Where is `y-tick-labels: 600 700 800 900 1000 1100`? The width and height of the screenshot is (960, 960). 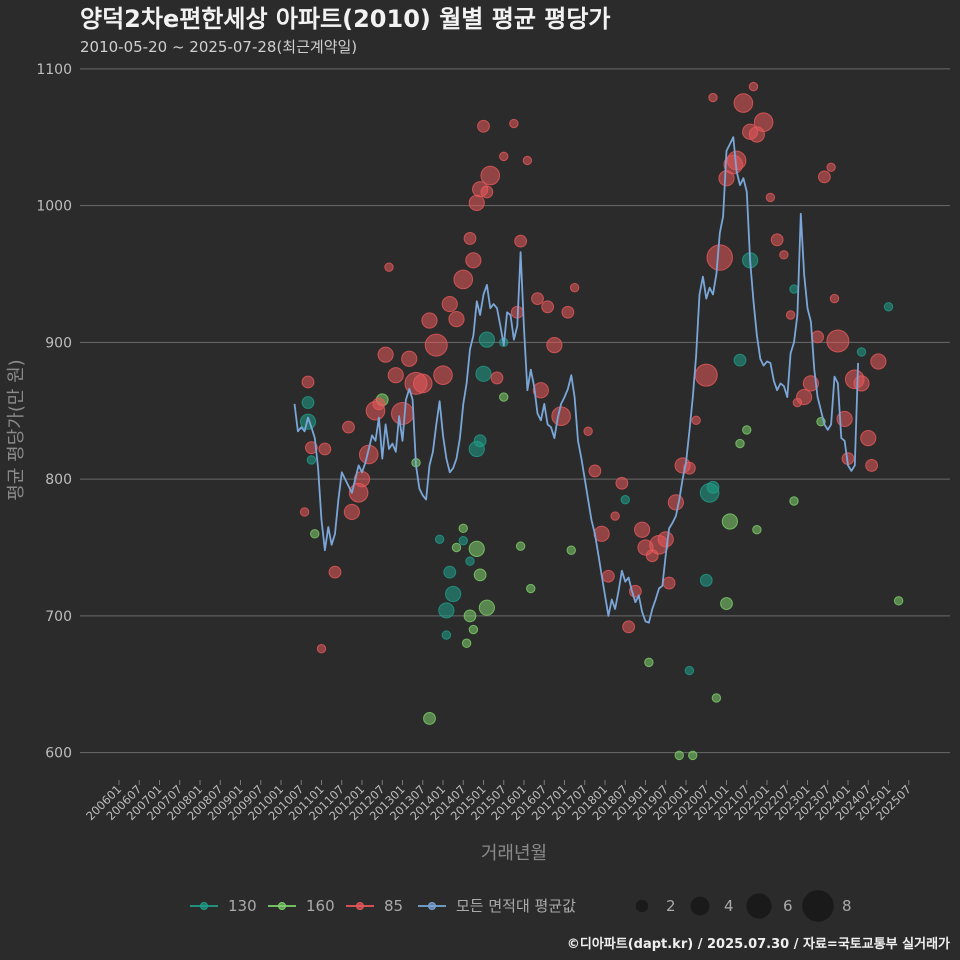
y-tick-labels: 600 700 800 900 1000 1100 is located at coordinates (54, 412).